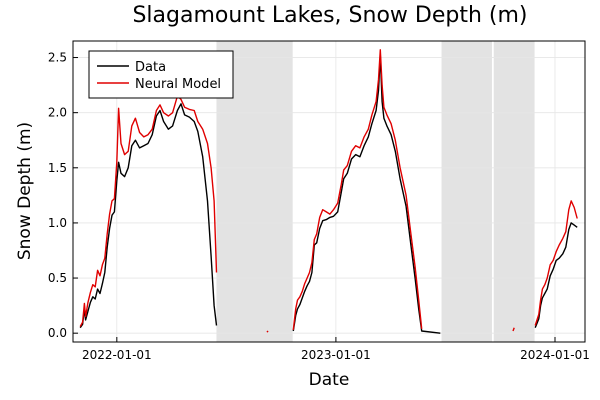  Describe the element at coordinates (57, 333) in the screenshot. I see `y-tick-label-0: 0.0` at that location.